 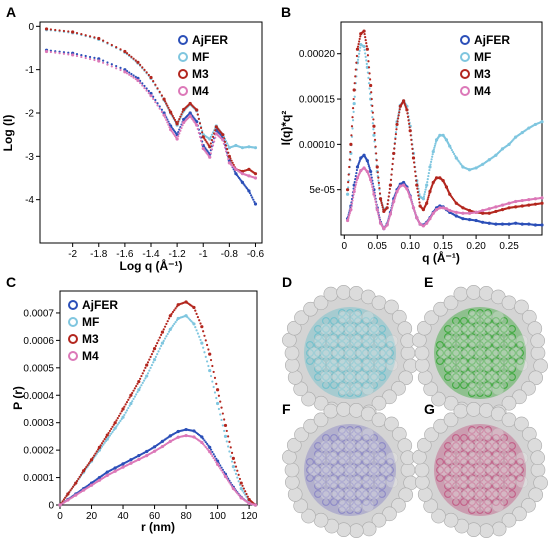 What do you see at coordinates (123, 516) in the screenshot?
I see `x-tick-label: 40` at bounding box center [123, 516].